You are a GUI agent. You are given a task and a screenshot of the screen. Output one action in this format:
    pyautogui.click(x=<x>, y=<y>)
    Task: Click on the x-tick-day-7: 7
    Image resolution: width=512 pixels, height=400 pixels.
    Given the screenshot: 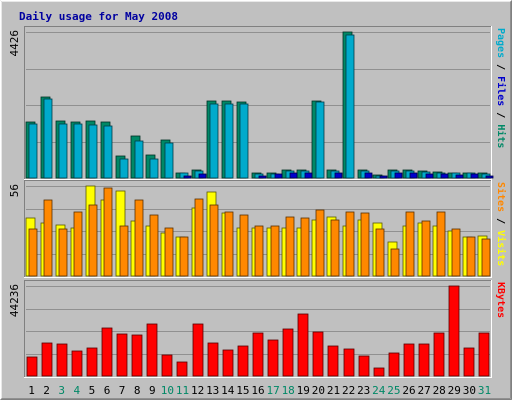 What is the action you would take?
    pyautogui.click(x=122, y=390)
    